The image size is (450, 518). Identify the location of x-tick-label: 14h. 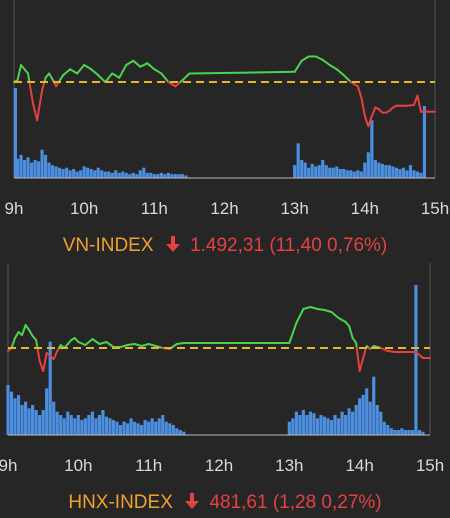
(359, 465).